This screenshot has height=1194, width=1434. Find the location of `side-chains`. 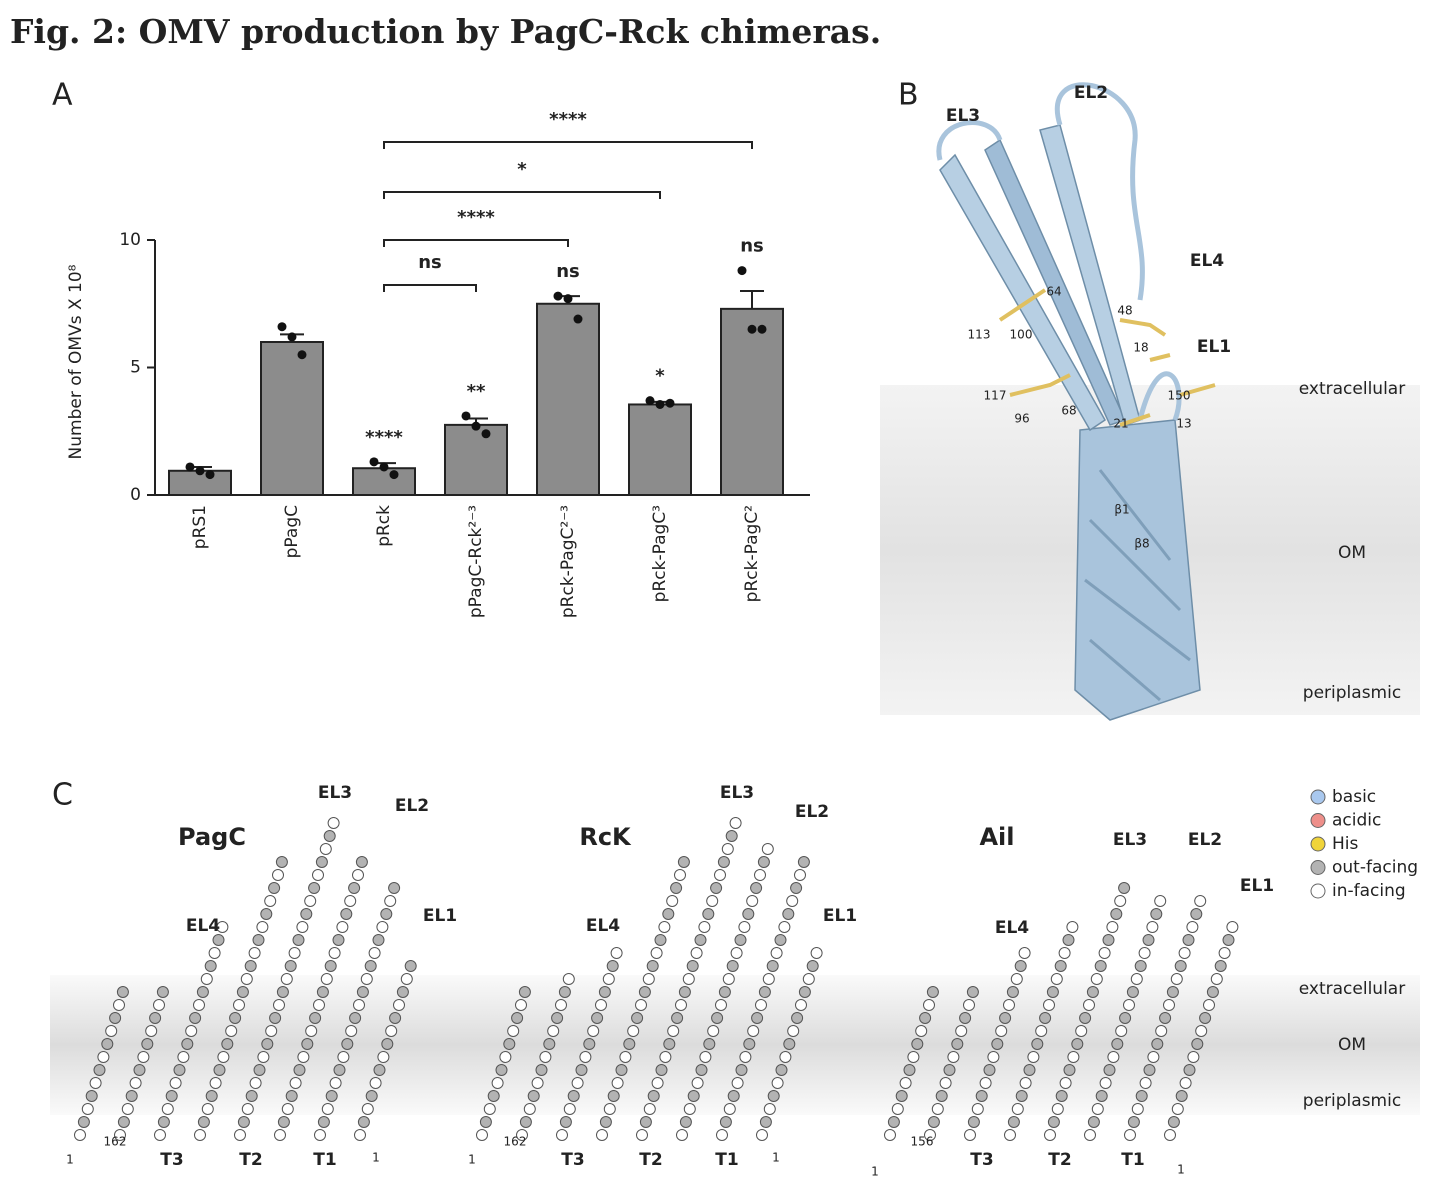

side-chains is located at coordinates (1107, 357).